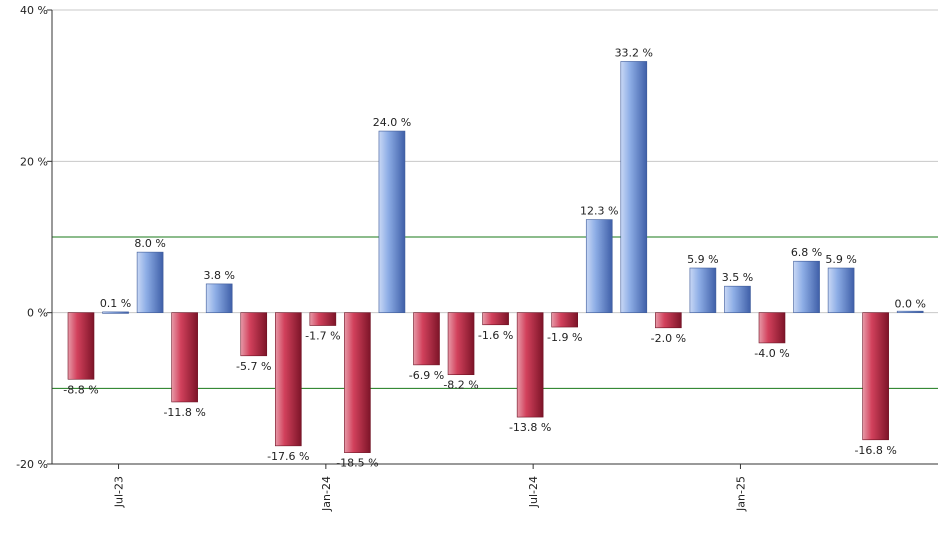 This screenshot has height=550, width=940. What do you see at coordinates (392, 122) in the screenshot?
I see `data-label: 24.0 %` at bounding box center [392, 122].